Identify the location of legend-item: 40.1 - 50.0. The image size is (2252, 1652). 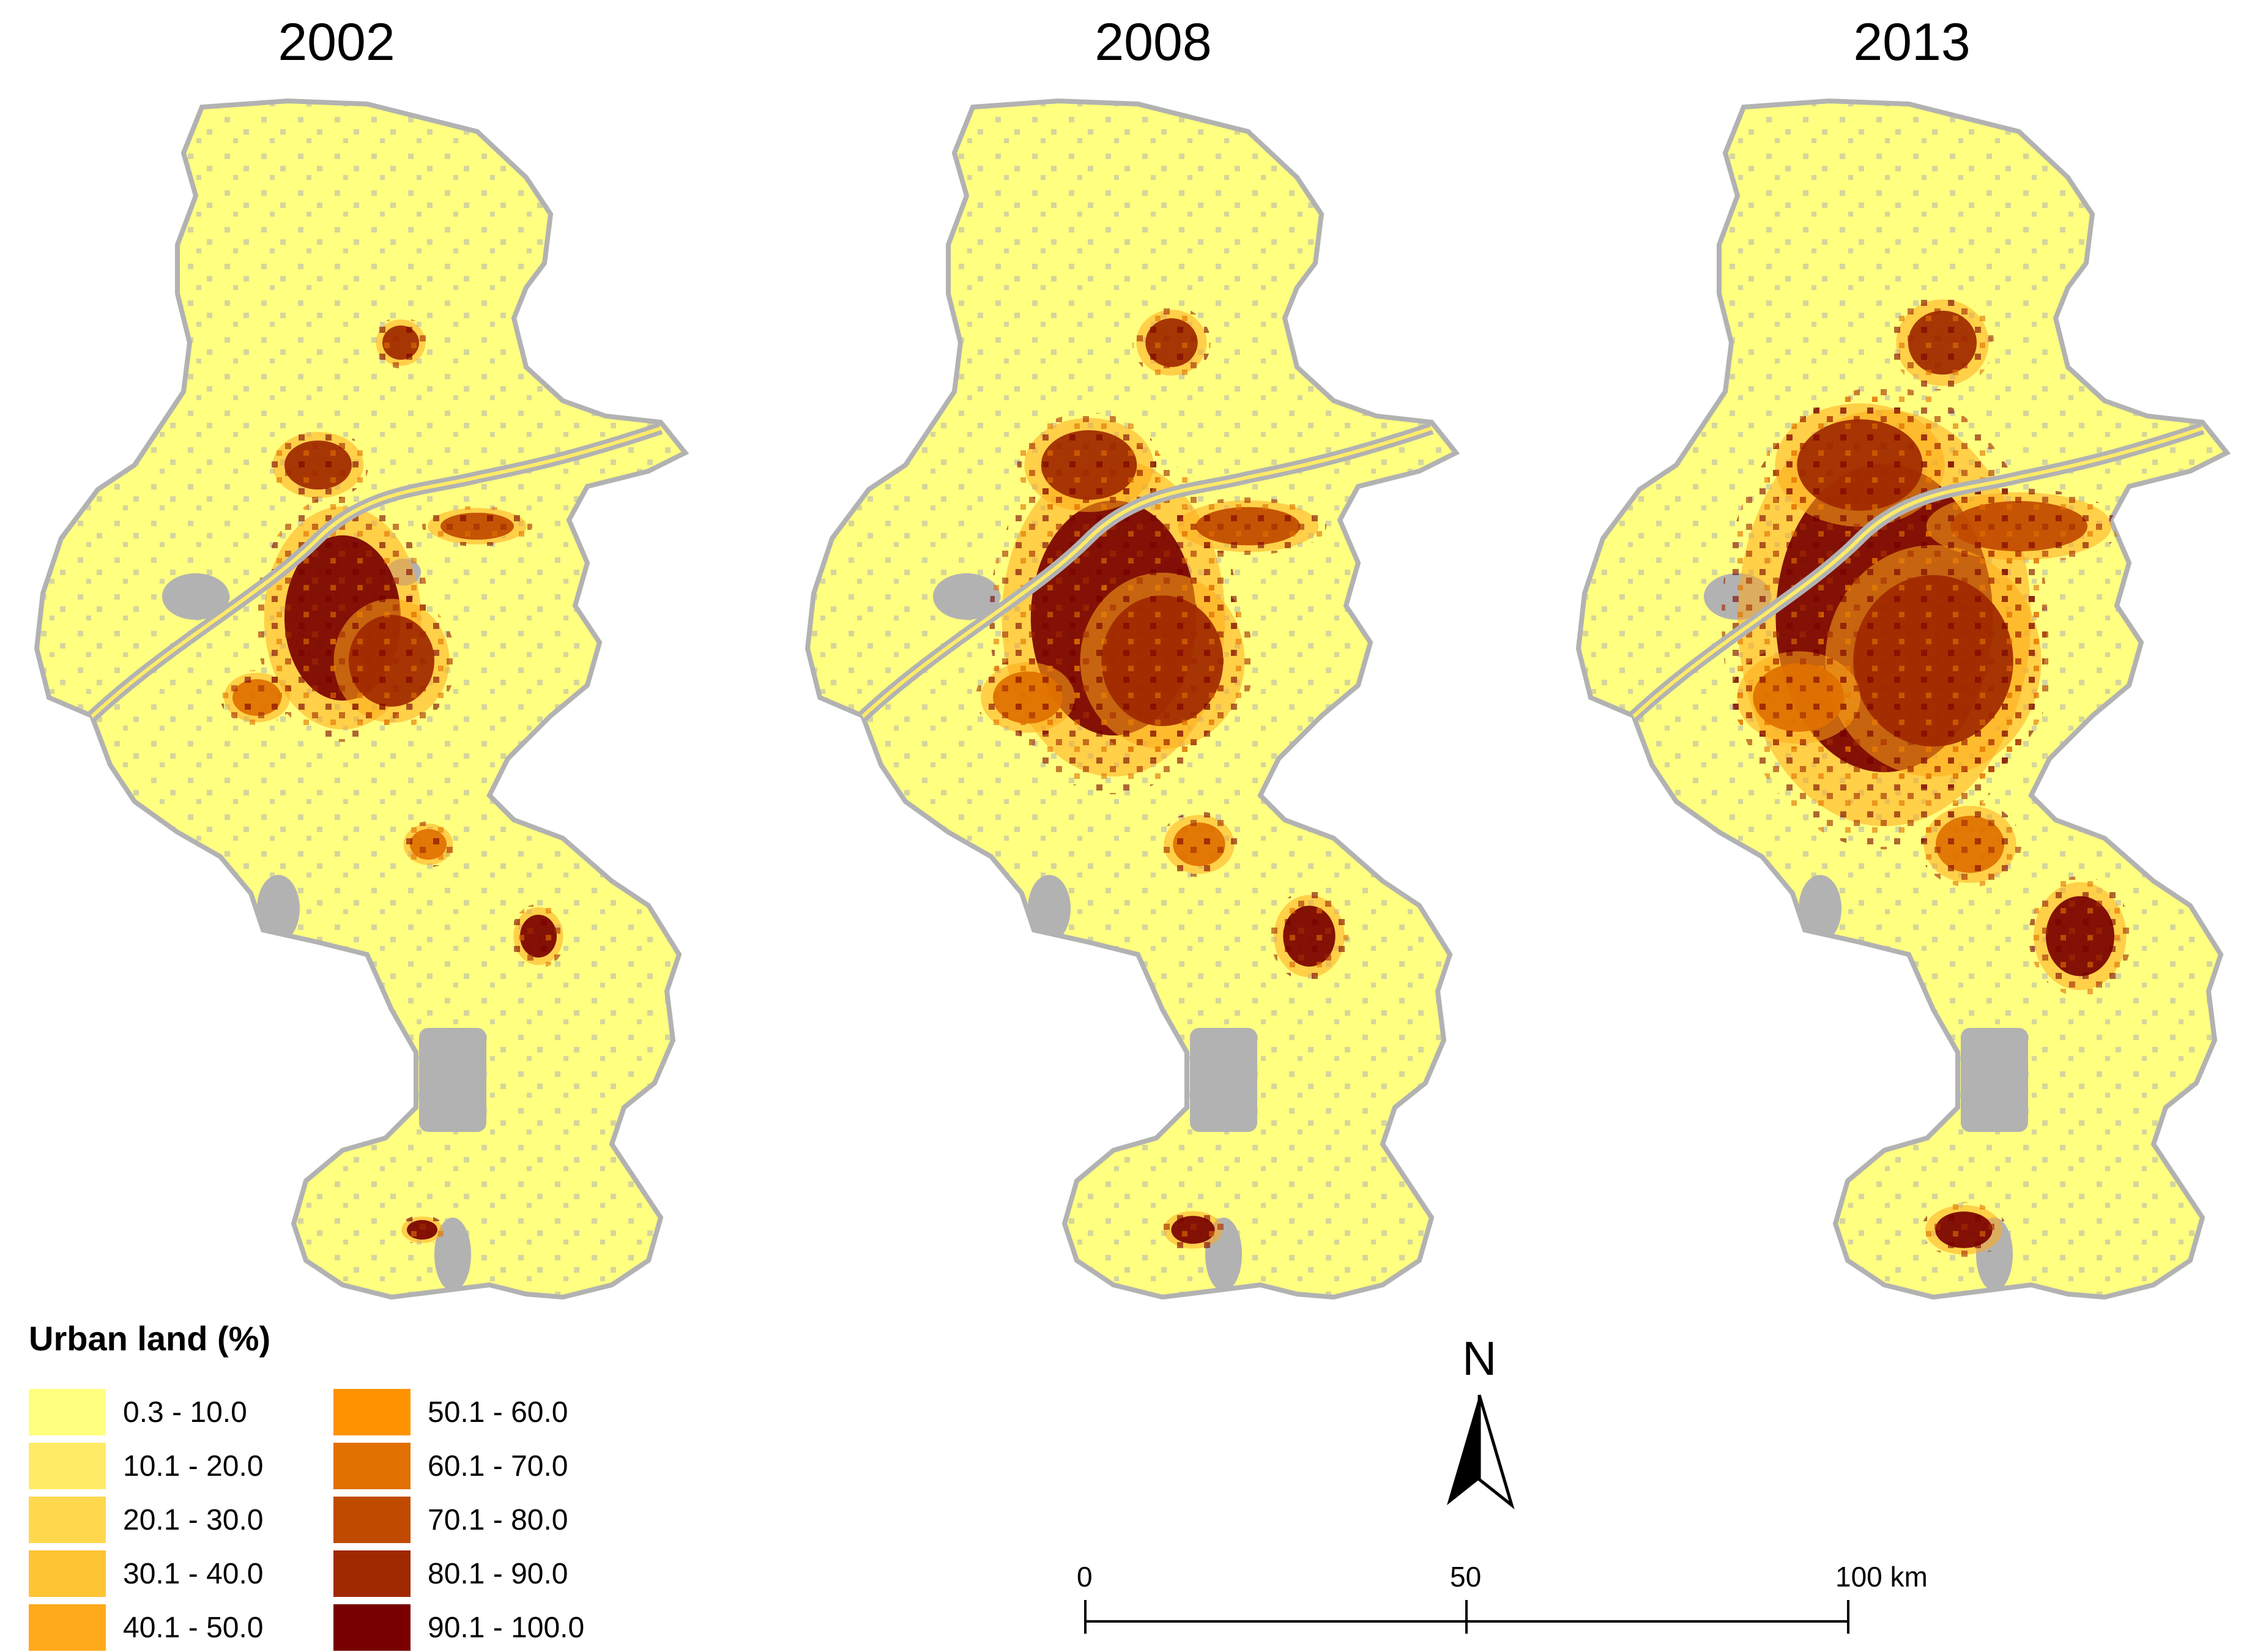
(146, 1627).